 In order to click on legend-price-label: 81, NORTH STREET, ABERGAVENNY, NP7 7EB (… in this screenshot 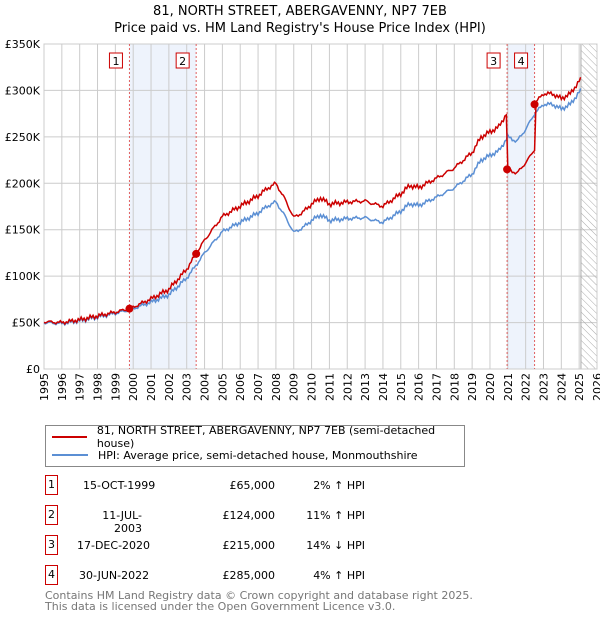, I will do `click(266, 437)`.